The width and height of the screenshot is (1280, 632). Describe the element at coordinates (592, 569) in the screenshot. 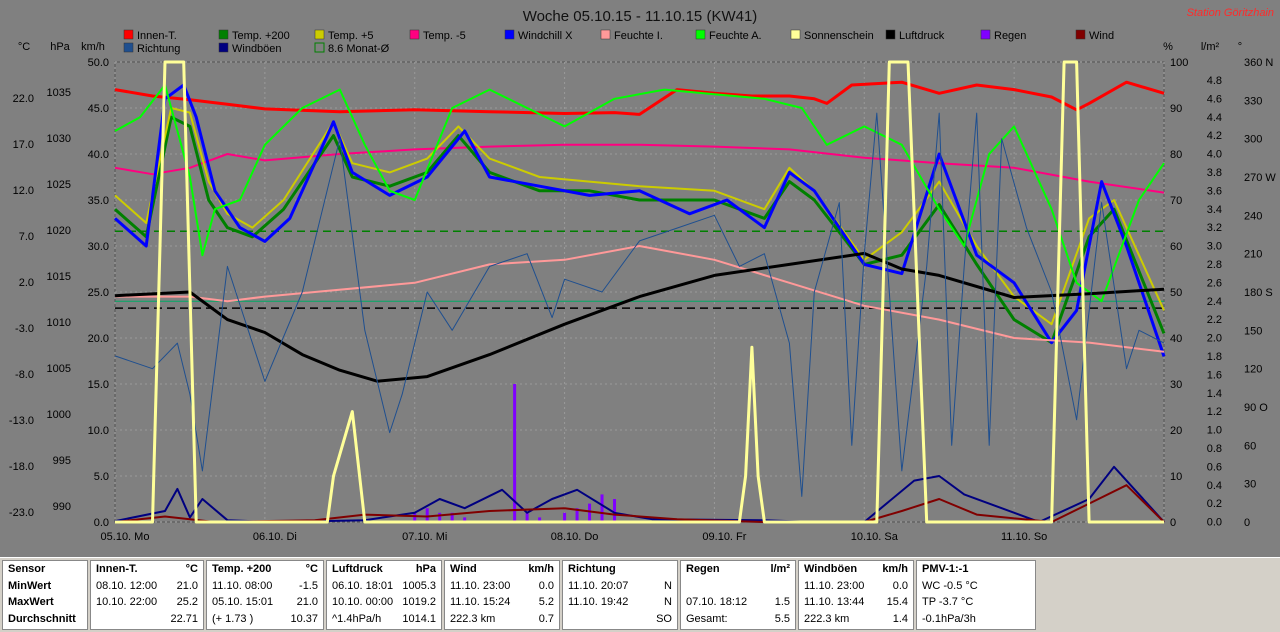

I see `stats-cell-label: Richtung` at that location.